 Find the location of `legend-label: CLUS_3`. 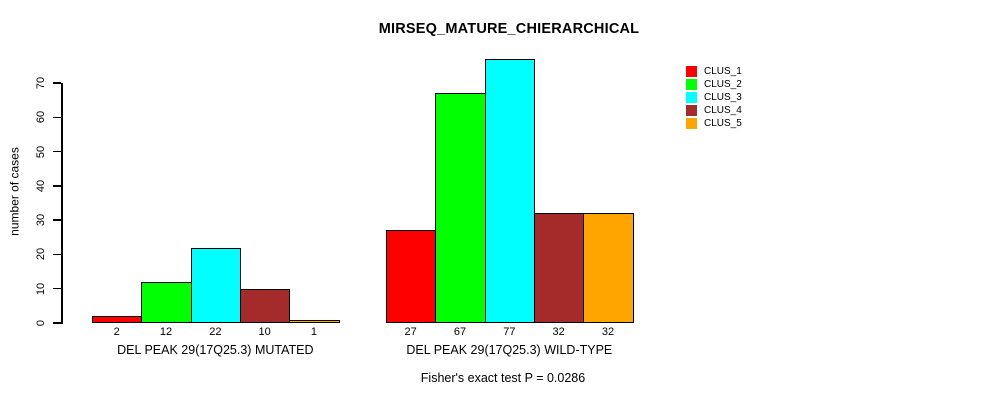

legend-label: CLUS_3 is located at coordinates (723, 97).